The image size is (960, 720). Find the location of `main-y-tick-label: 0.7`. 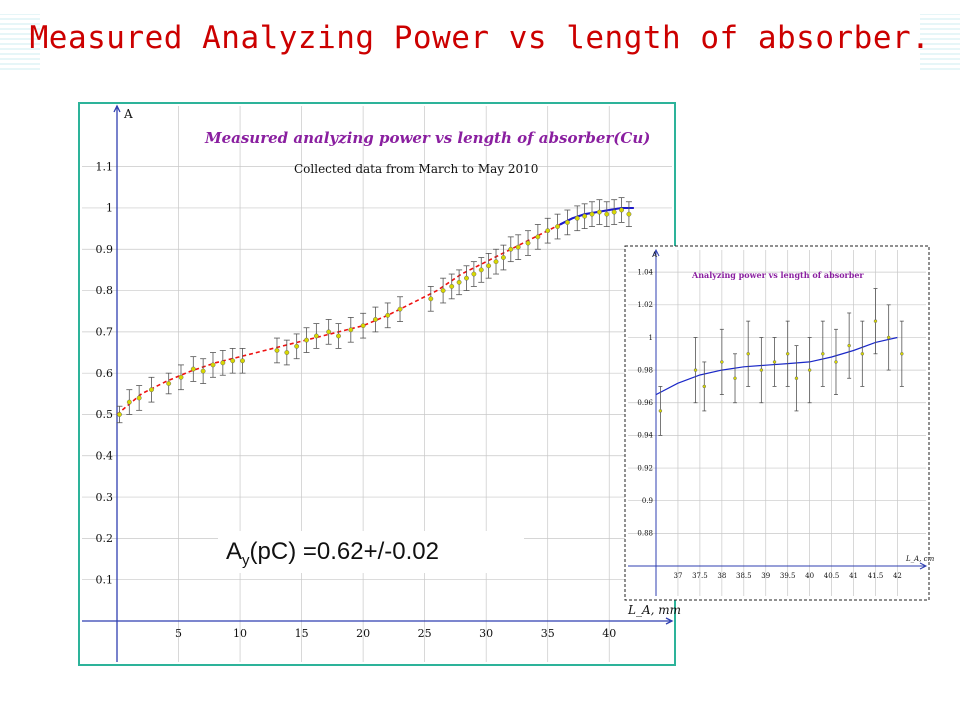

main-y-tick-label: 0.7 is located at coordinates (105, 332).